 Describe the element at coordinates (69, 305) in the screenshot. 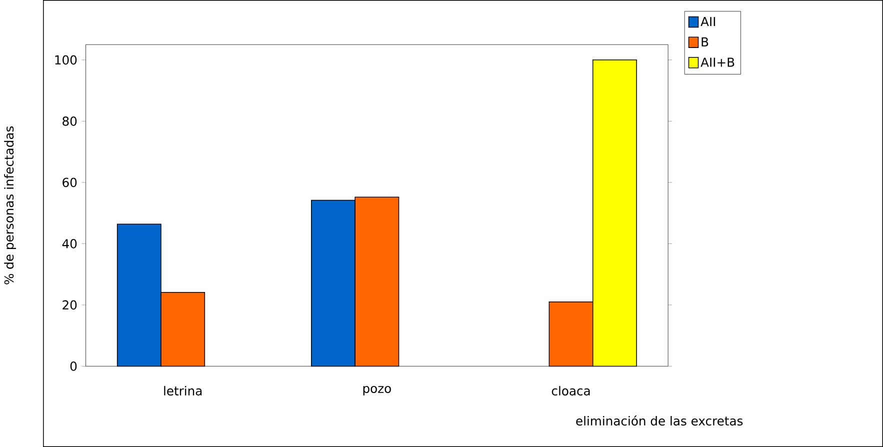

I see `y-tick-label: 20` at that location.